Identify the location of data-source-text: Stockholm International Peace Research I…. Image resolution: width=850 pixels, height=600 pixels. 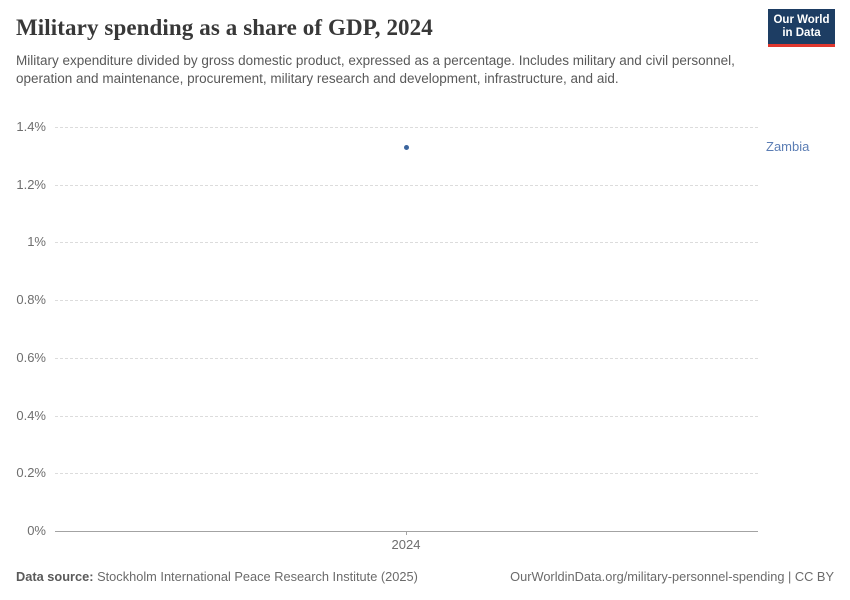
(255, 576).